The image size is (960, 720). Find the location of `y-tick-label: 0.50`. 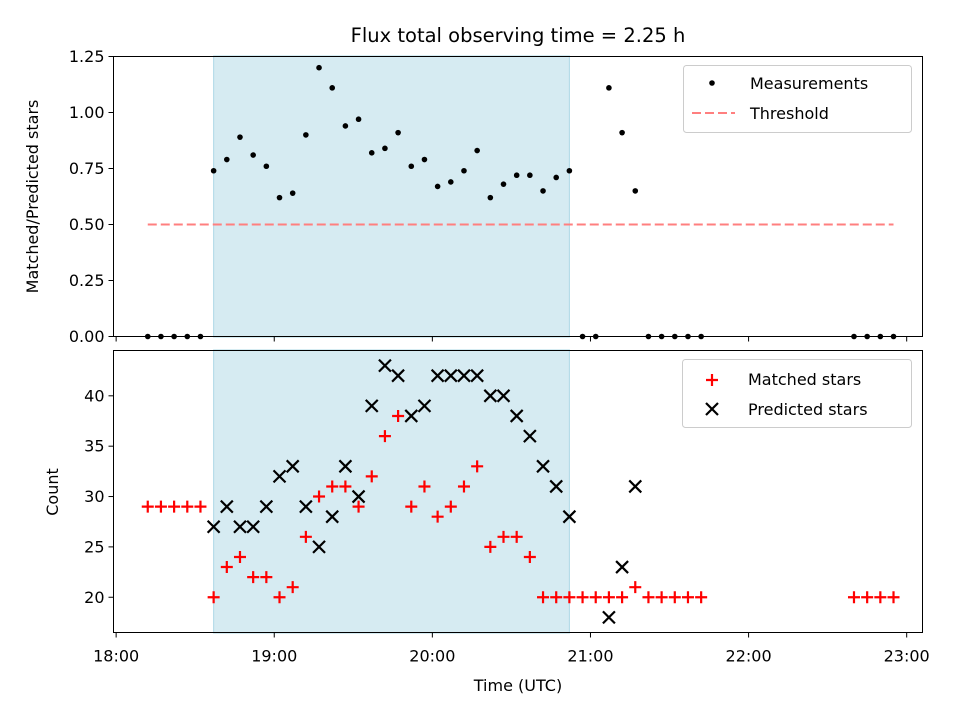

y-tick-label: 0.50 is located at coordinates (87, 224).